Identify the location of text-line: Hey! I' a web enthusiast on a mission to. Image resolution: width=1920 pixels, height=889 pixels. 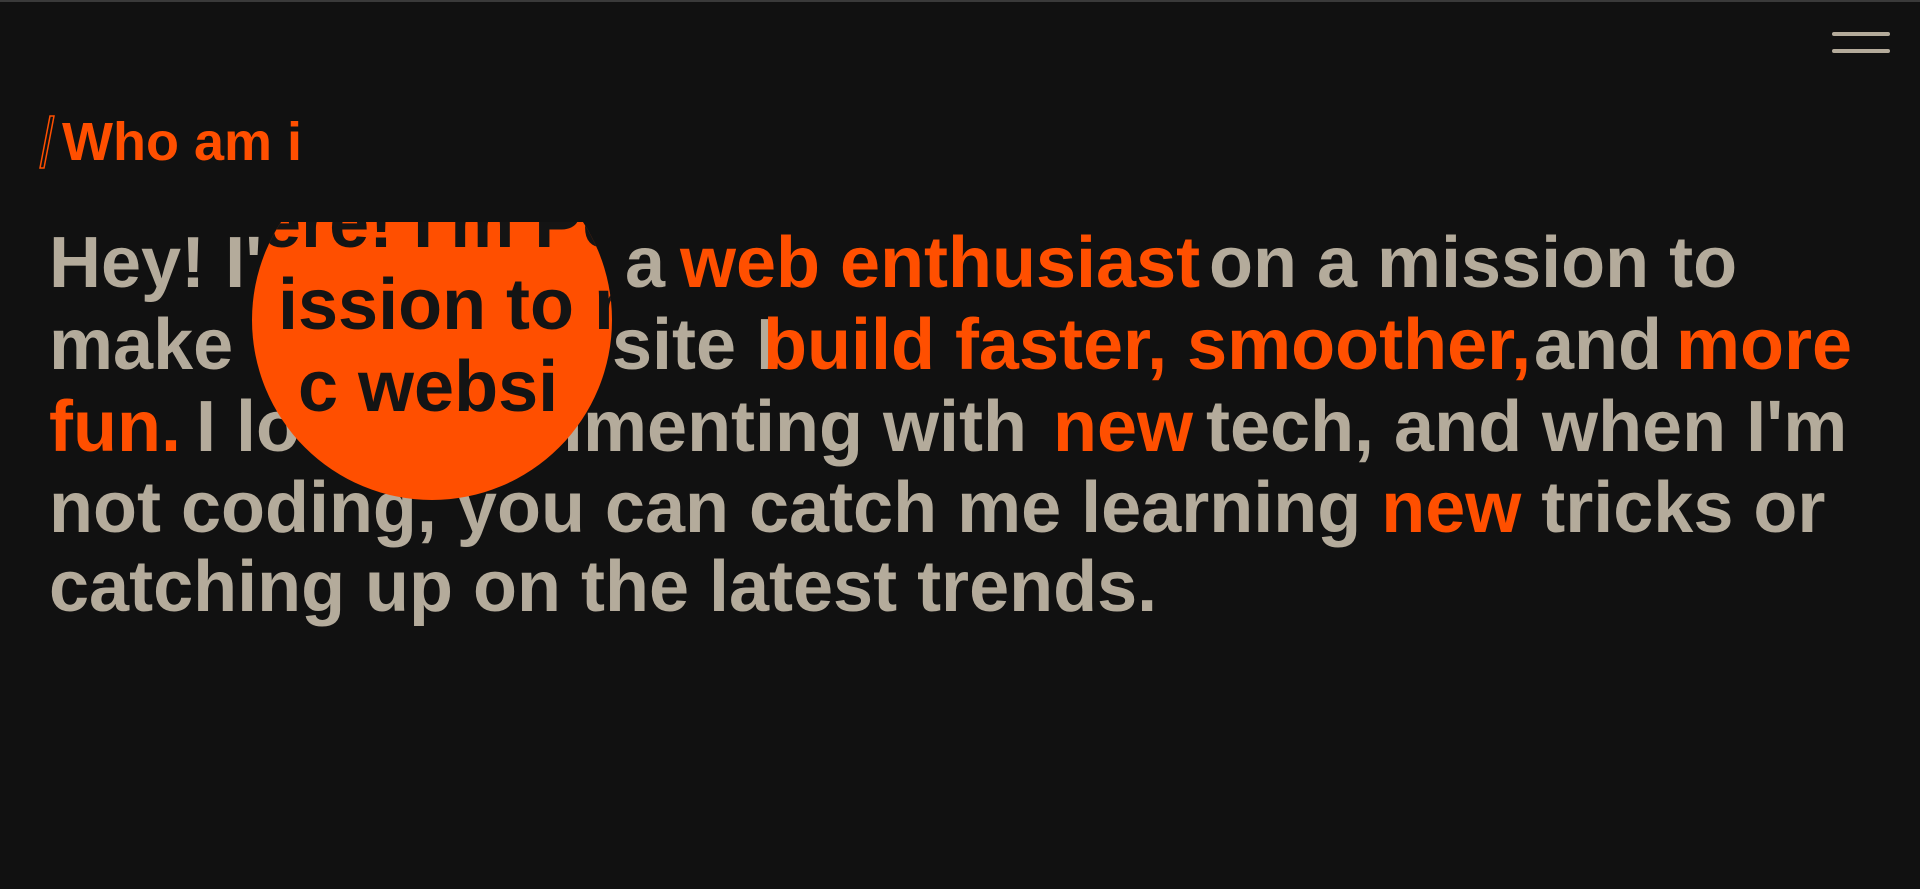
(960, 263).